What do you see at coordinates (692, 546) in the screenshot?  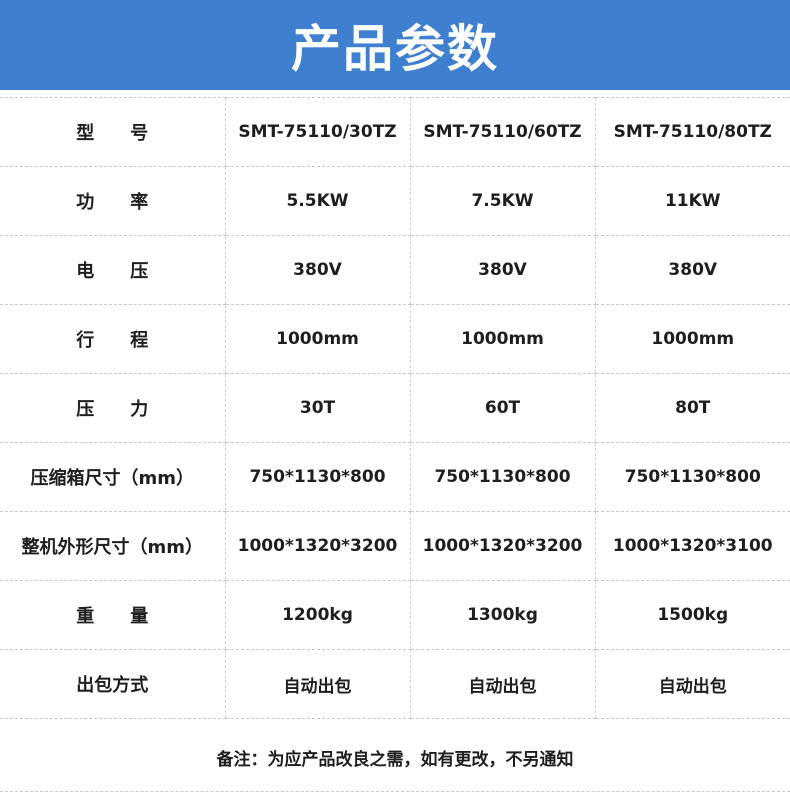 I see `table-cell: 1000*1320*3100` at bounding box center [692, 546].